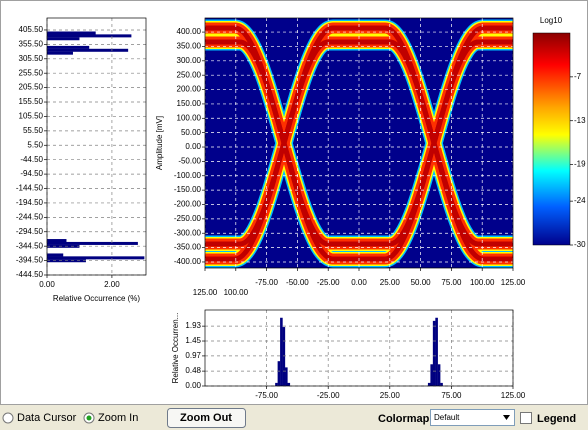 Image resolution: width=588 pixels, height=430 pixels. What do you see at coordinates (31, 58) in the screenshot?
I see `y-tick-label: 305.50` at bounding box center [31, 58].